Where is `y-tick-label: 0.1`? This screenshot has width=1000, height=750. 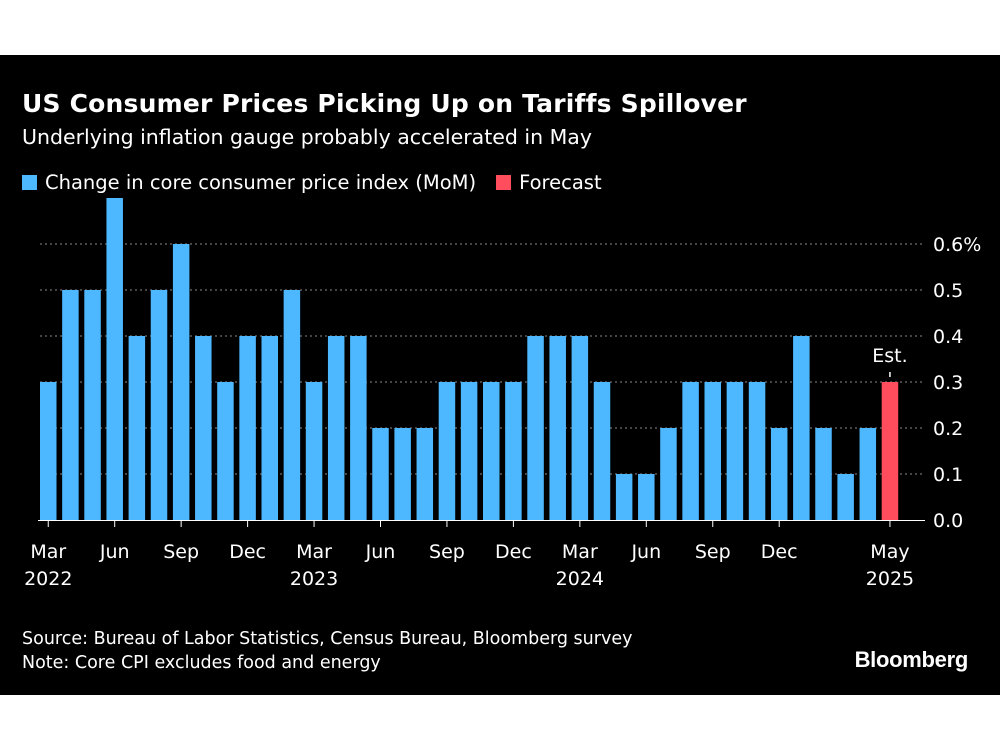 y-tick-label: 0.1 is located at coordinates (948, 475).